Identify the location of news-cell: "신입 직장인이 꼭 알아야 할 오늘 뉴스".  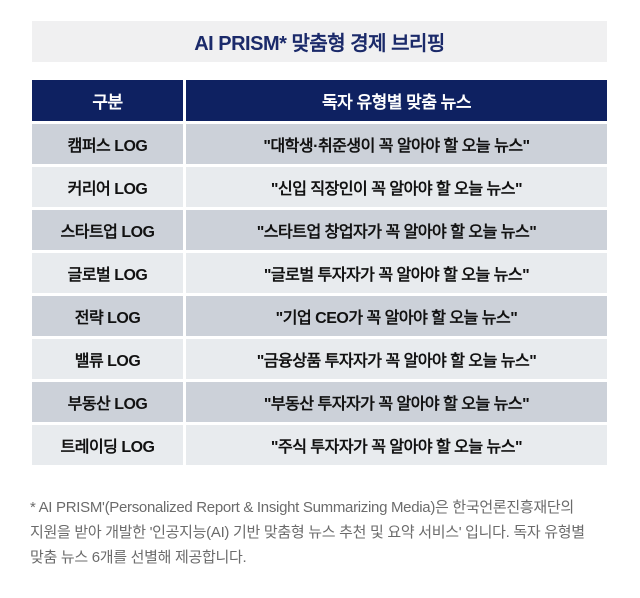
(396, 187).